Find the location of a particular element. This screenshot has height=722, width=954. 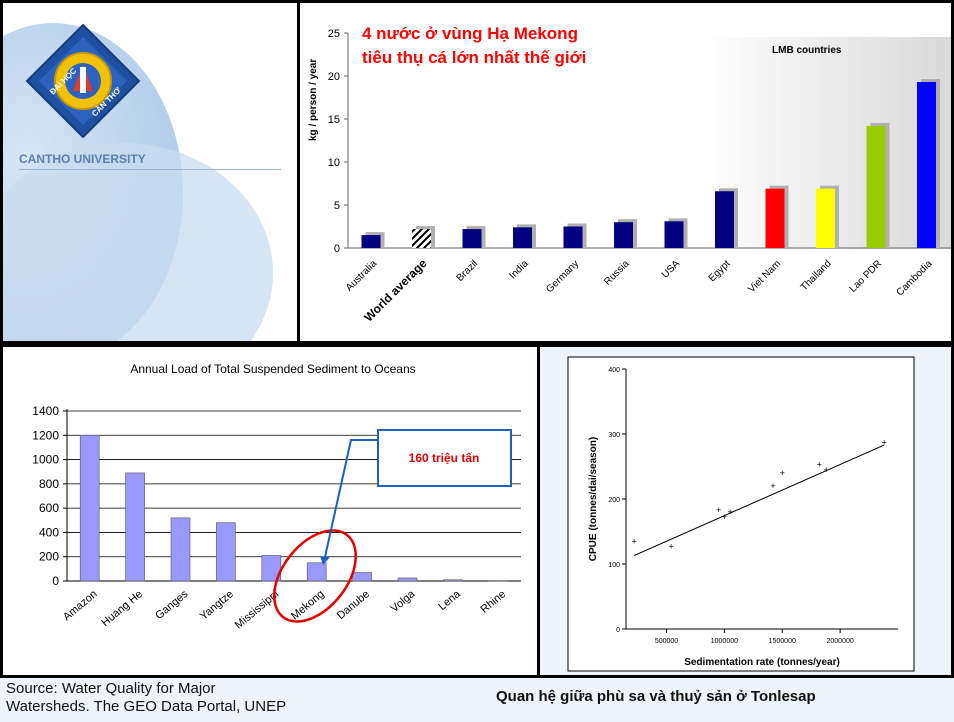

sediment-label-mekong: Mekong is located at coordinates (308, 605).